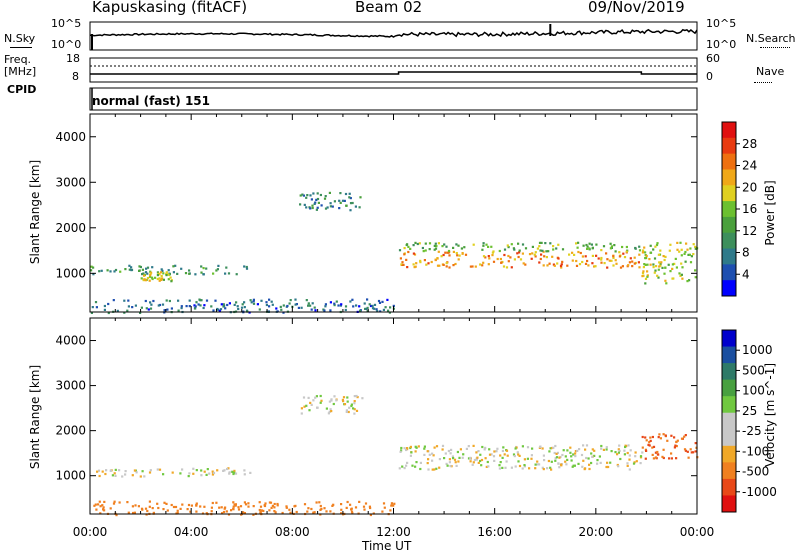 This screenshot has width=800, height=554. Describe the element at coordinates (749, 187) in the screenshot. I see `power-colorbar-tick-label: 20` at that location.